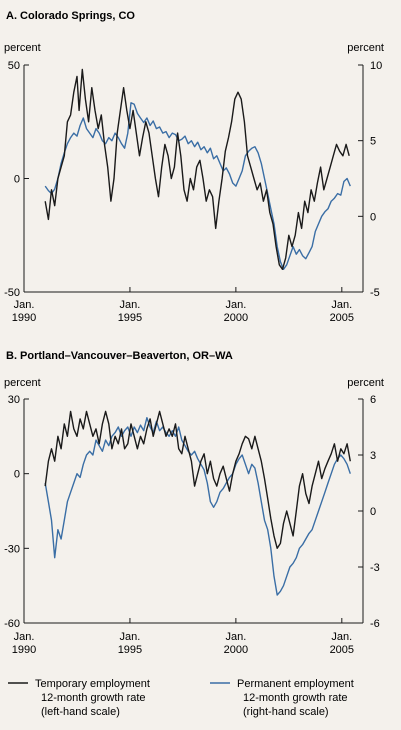  I want to click on legend-permanent-line2: 12-month growth rate, so click(295, 698).